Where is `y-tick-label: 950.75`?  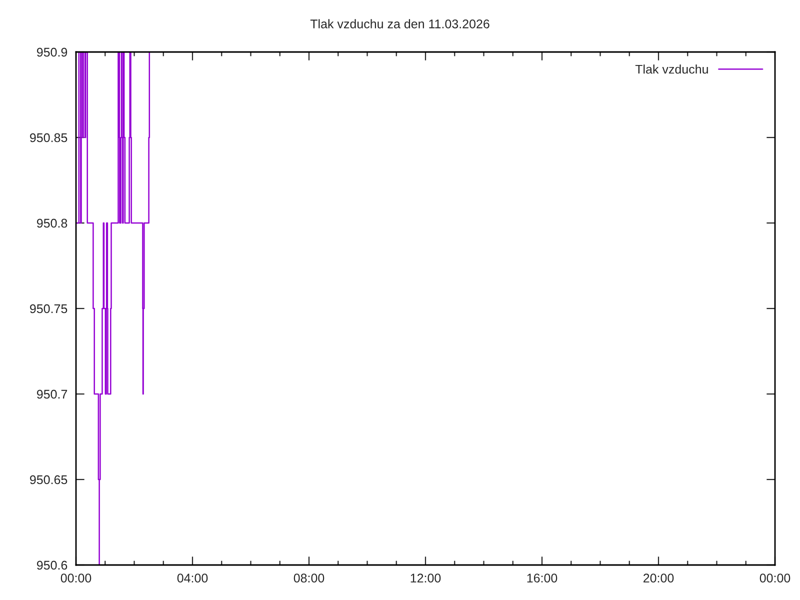 y-tick-label: 950.75 is located at coordinates (49, 309).